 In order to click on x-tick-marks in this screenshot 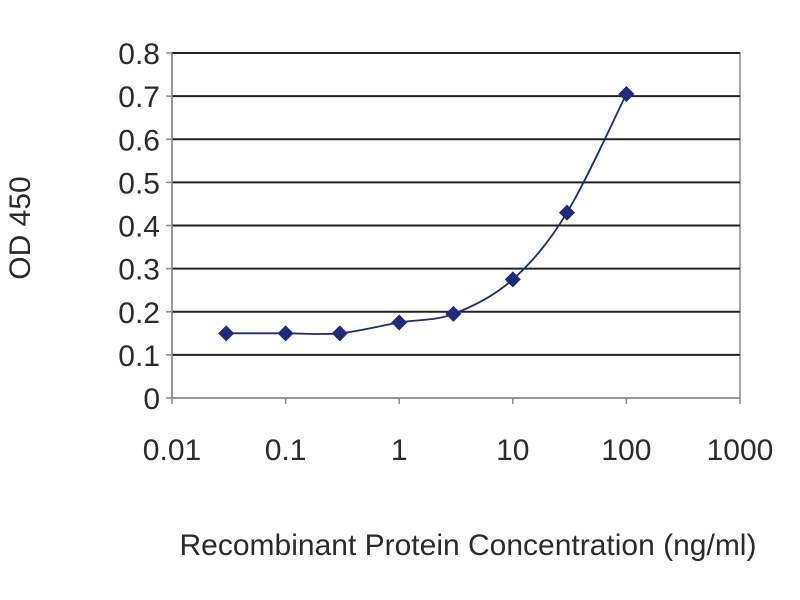, I will do `click(456, 401)`.